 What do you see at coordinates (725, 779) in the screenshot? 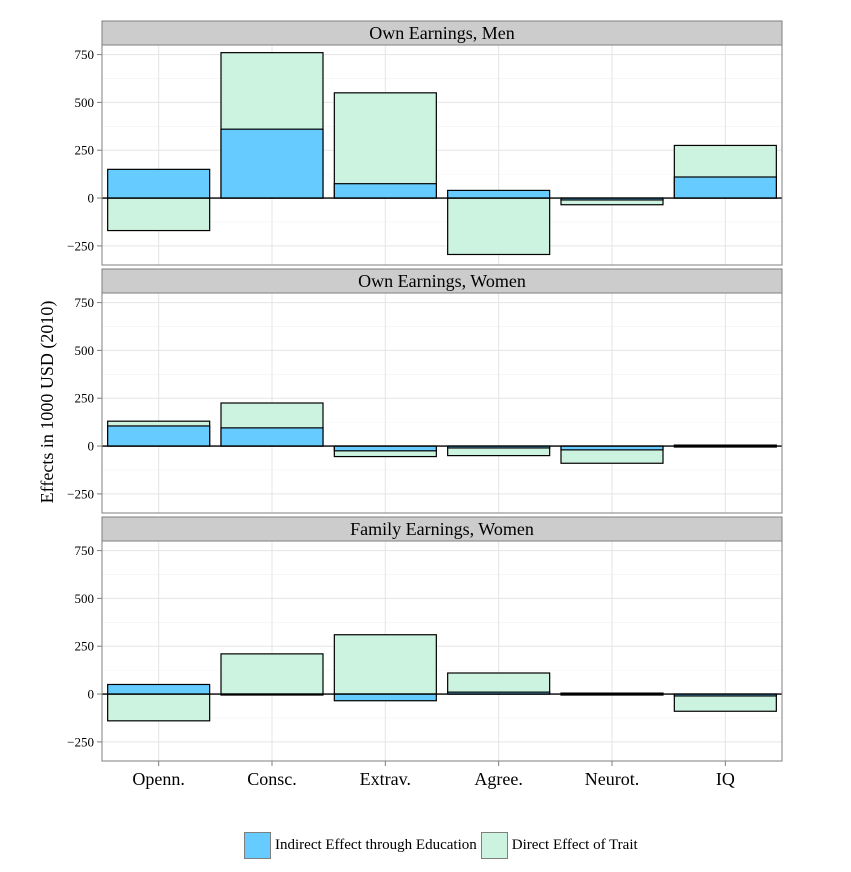
I see `x-tick-label: IQ` at bounding box center [725, 779].